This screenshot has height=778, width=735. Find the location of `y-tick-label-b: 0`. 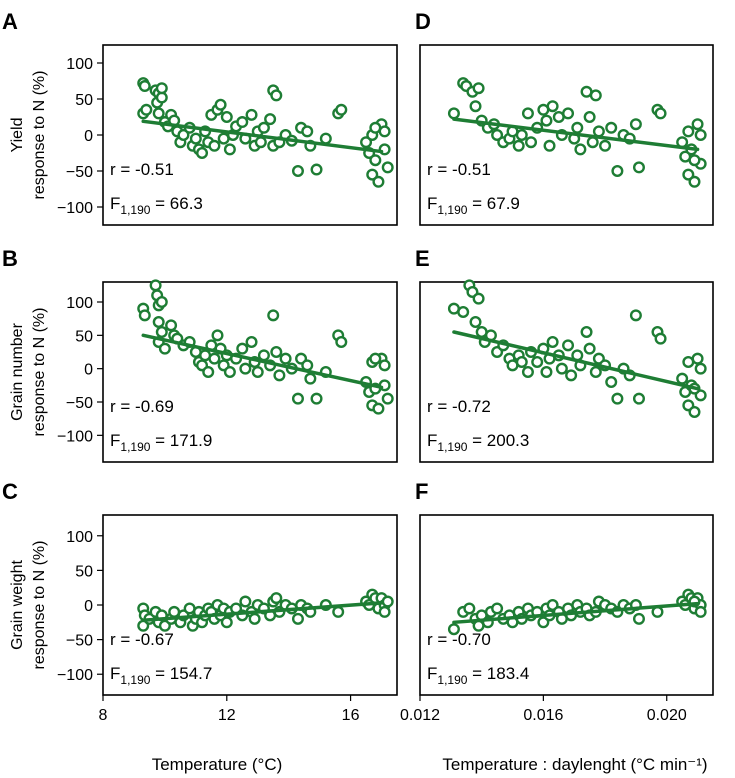

y-tick-label-b: 0 is located at coordinates (88, 370).